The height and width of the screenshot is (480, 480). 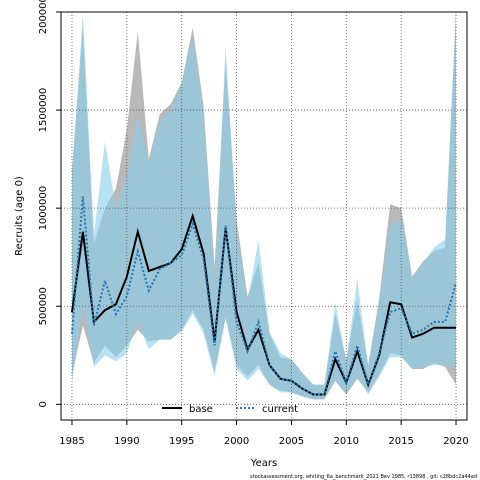 What do you see at coordinates (264, 433) in the screenshot?
I see `x-axis: 1985 1990 1995 2000 2005 2010 2015 2020` at bounding box center [264, 433].